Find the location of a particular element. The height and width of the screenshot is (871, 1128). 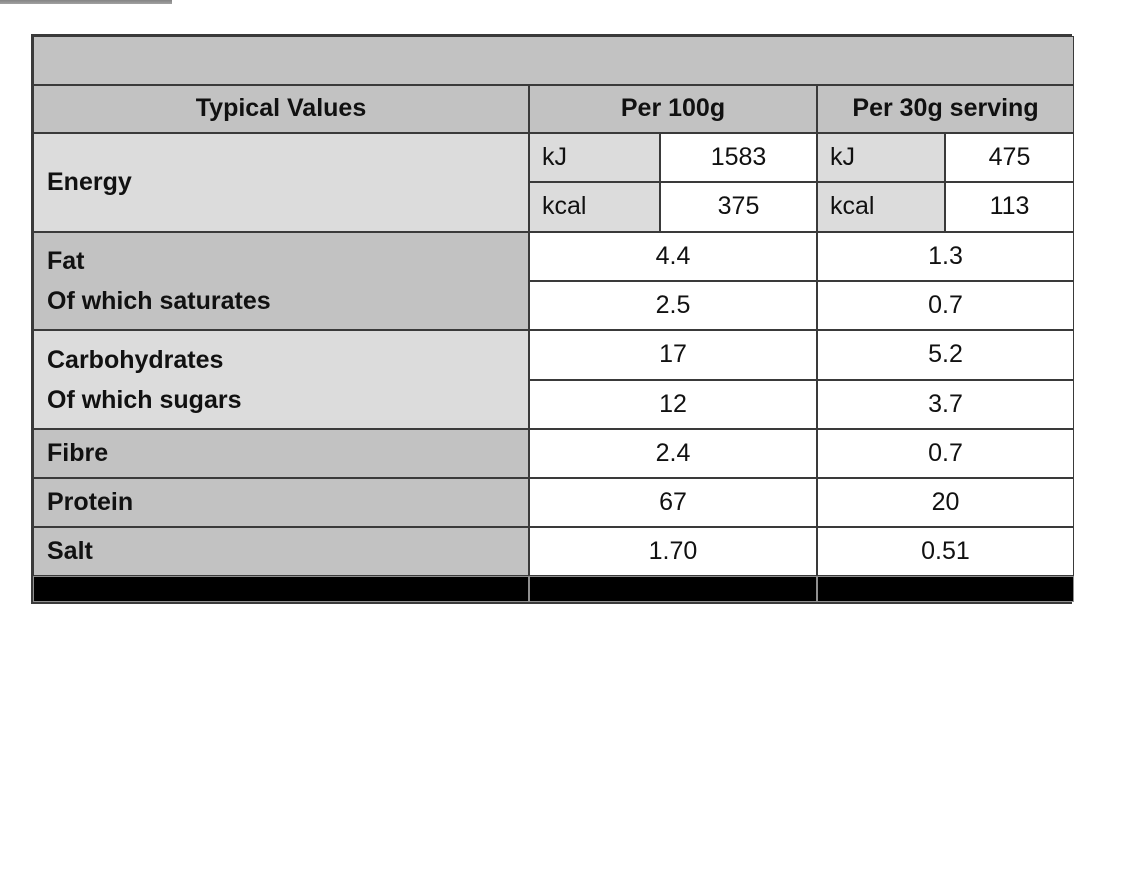

cell-energy-kcal-unit-per100g: kcal is located at coordinates (594, 207).